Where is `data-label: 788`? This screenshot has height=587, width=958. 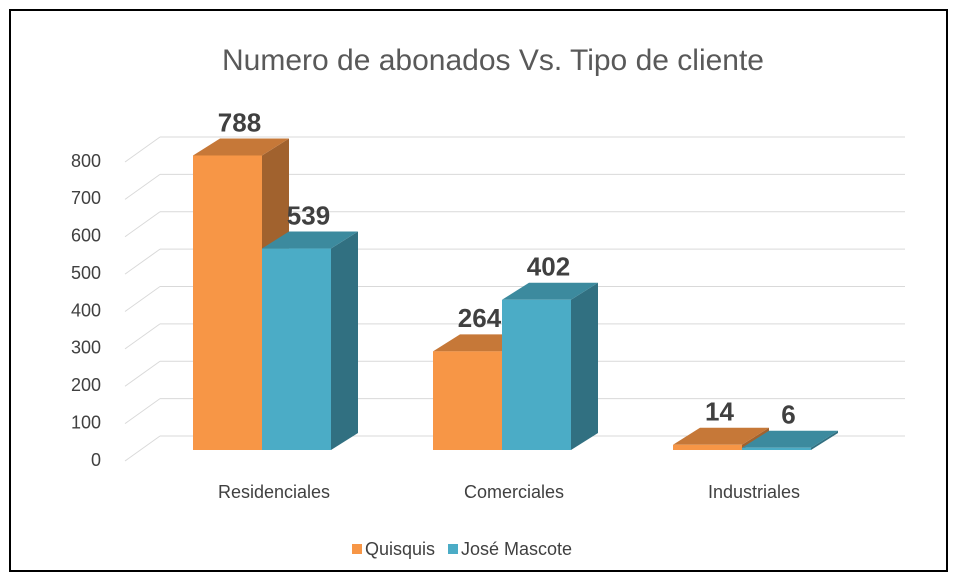
data-label: 788 is located at coordinates (239, 122).